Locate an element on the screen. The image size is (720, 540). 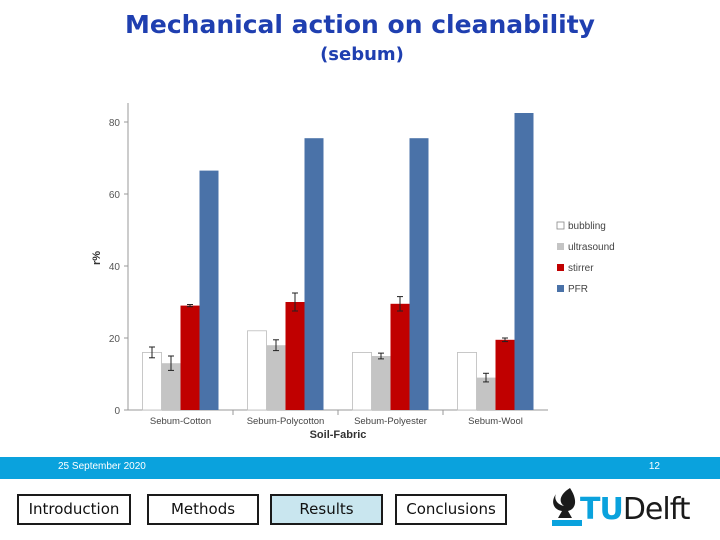
x-tick-label: Sebum-Polycotton is located at coordinates (286, 421).